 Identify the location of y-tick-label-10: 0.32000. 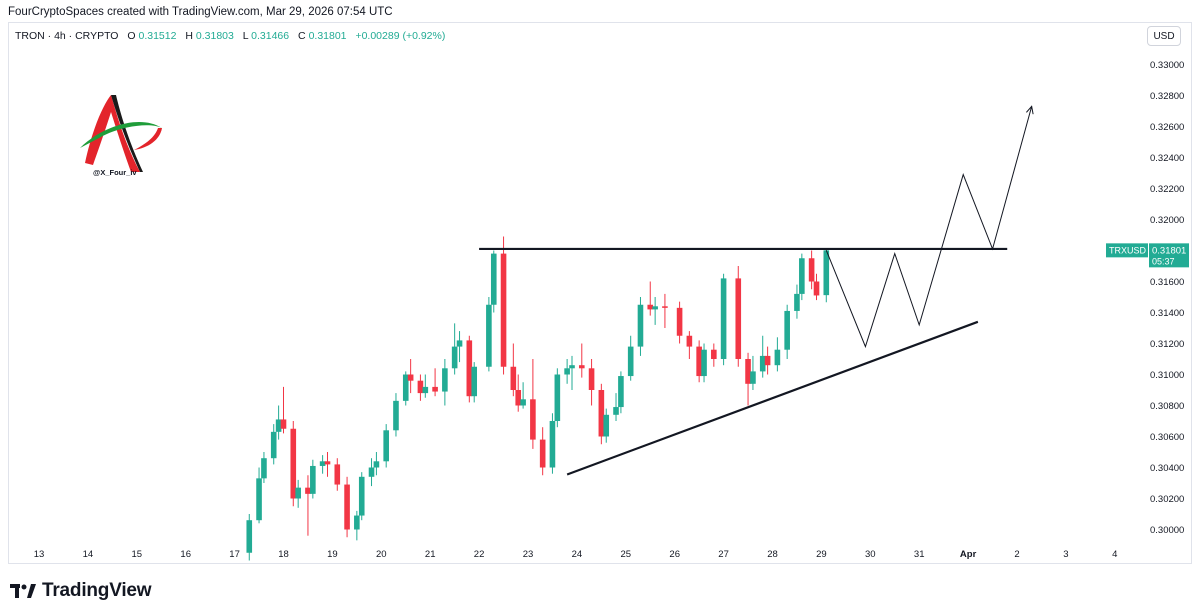
(1167, 220).